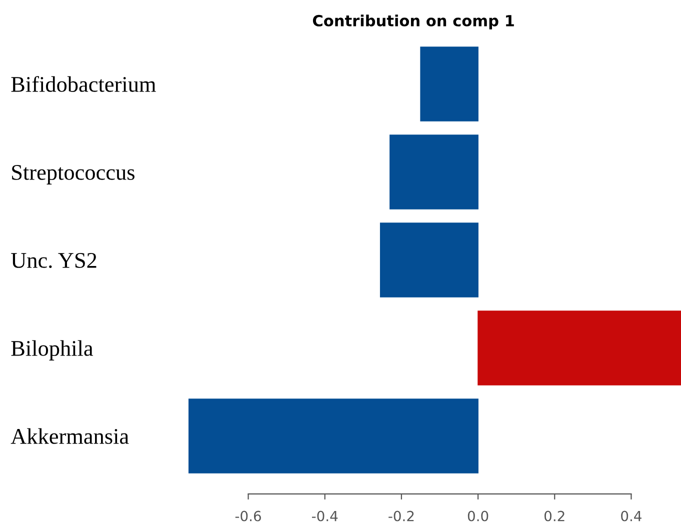  I want to click on x-tick-label: 0.2, so click(554, 516).